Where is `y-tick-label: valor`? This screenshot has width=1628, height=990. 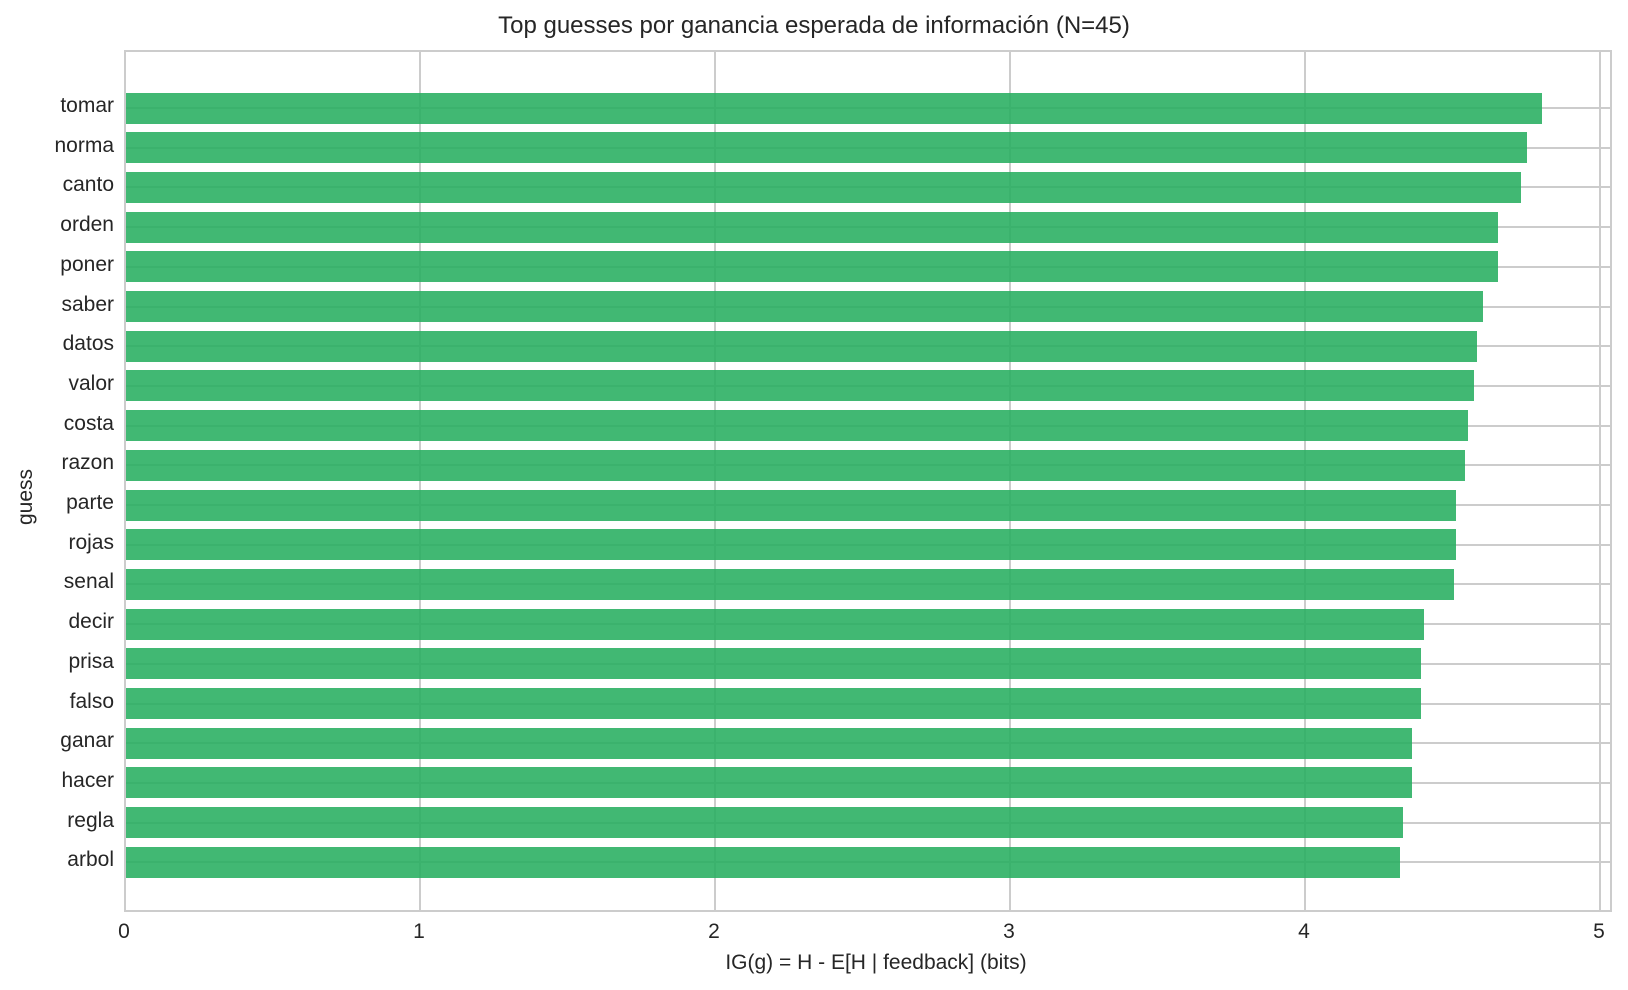 y-tick-label: valor is located at coordinates (91, 383).